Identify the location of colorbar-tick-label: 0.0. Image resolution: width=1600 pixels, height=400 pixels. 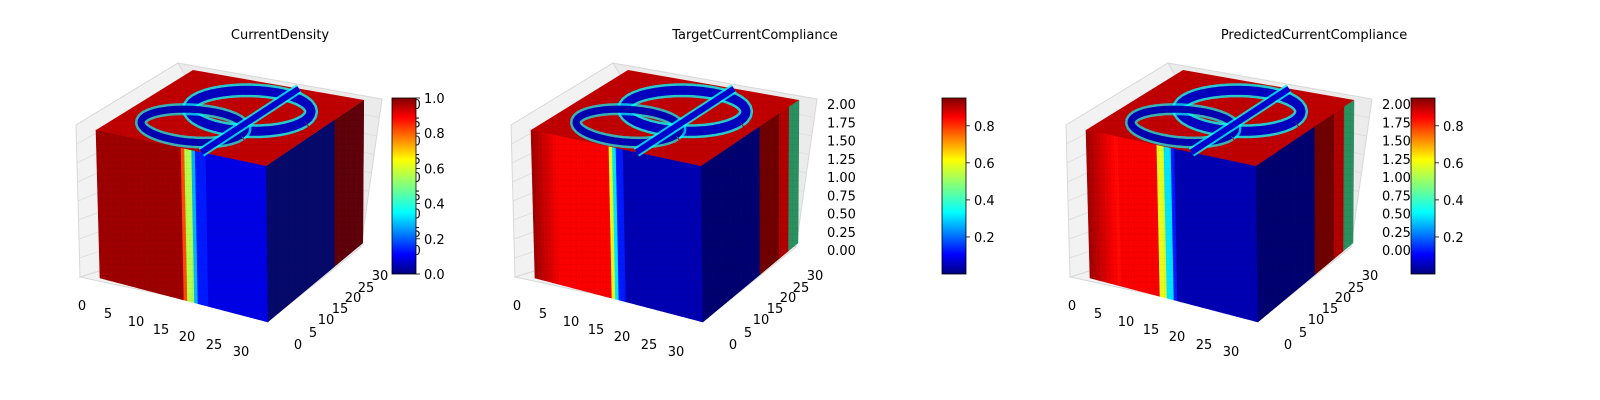
(434, 275).